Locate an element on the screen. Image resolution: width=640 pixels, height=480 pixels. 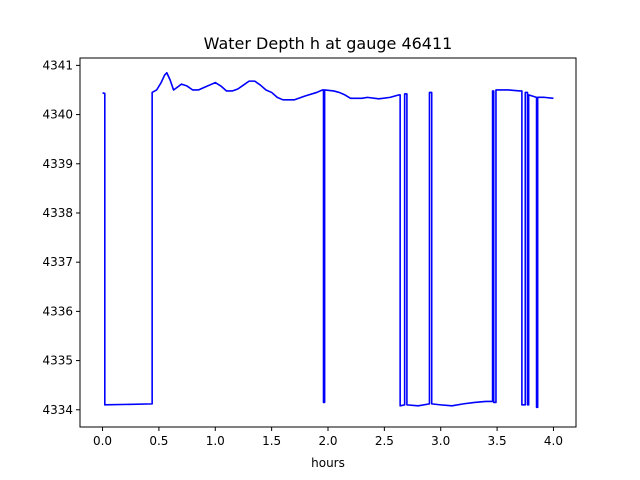
x-tick-label: 0.5 is located at coordinates (158, 441).